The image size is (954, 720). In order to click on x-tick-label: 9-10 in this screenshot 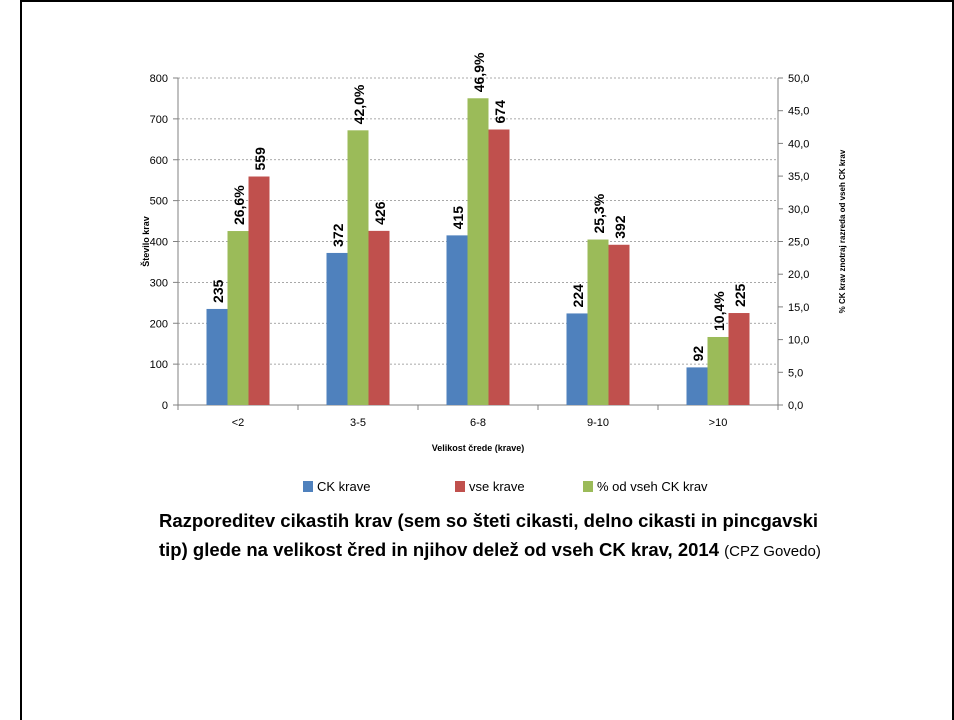, I will do `click(598, 423)`.